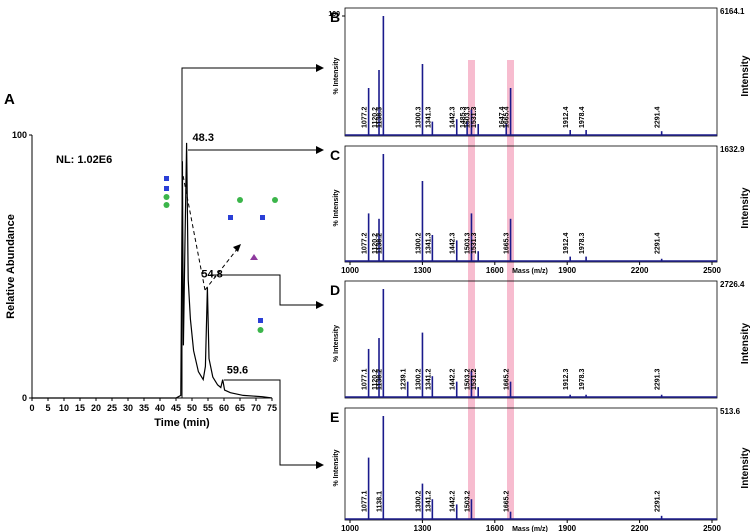 This screenshot has width=756, height=532. Describe the element at coordinates (507, 243) in the screenshot. I see `peak-label: 1665.3` at that location.